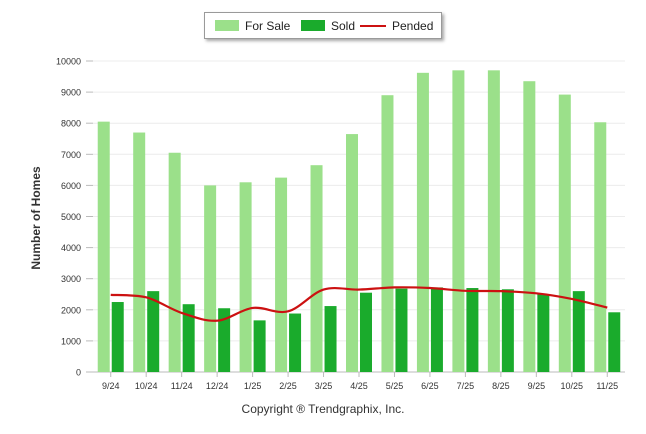  I want to click on y-tick-label-4000: 4000, so click(71, 248).